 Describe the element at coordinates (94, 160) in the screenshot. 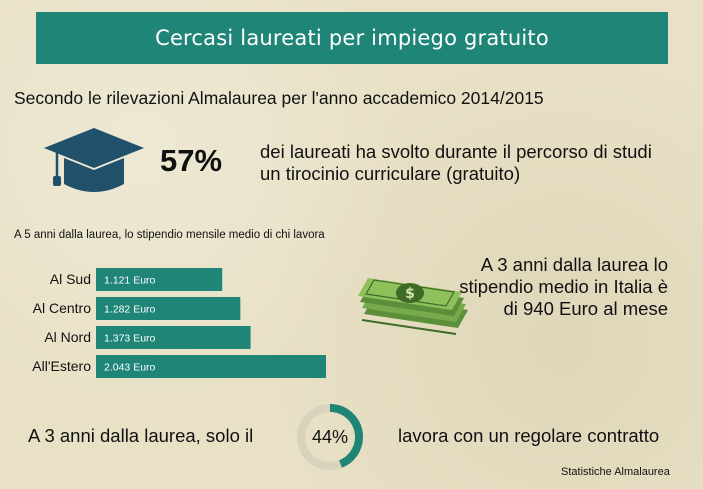

I see `graduation-cap-icon` at that location.